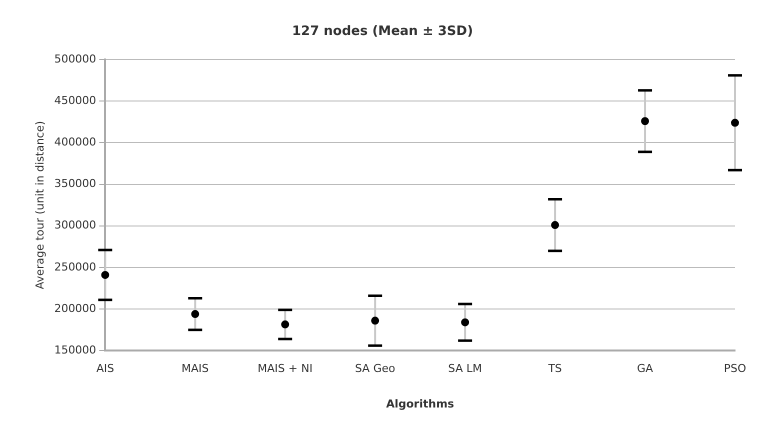 The image size is (775, 435). What do you see at coordinates (105, 369) in the screenshot?
I see `x-tick-label: AIS` at bounding box center [105, 369].